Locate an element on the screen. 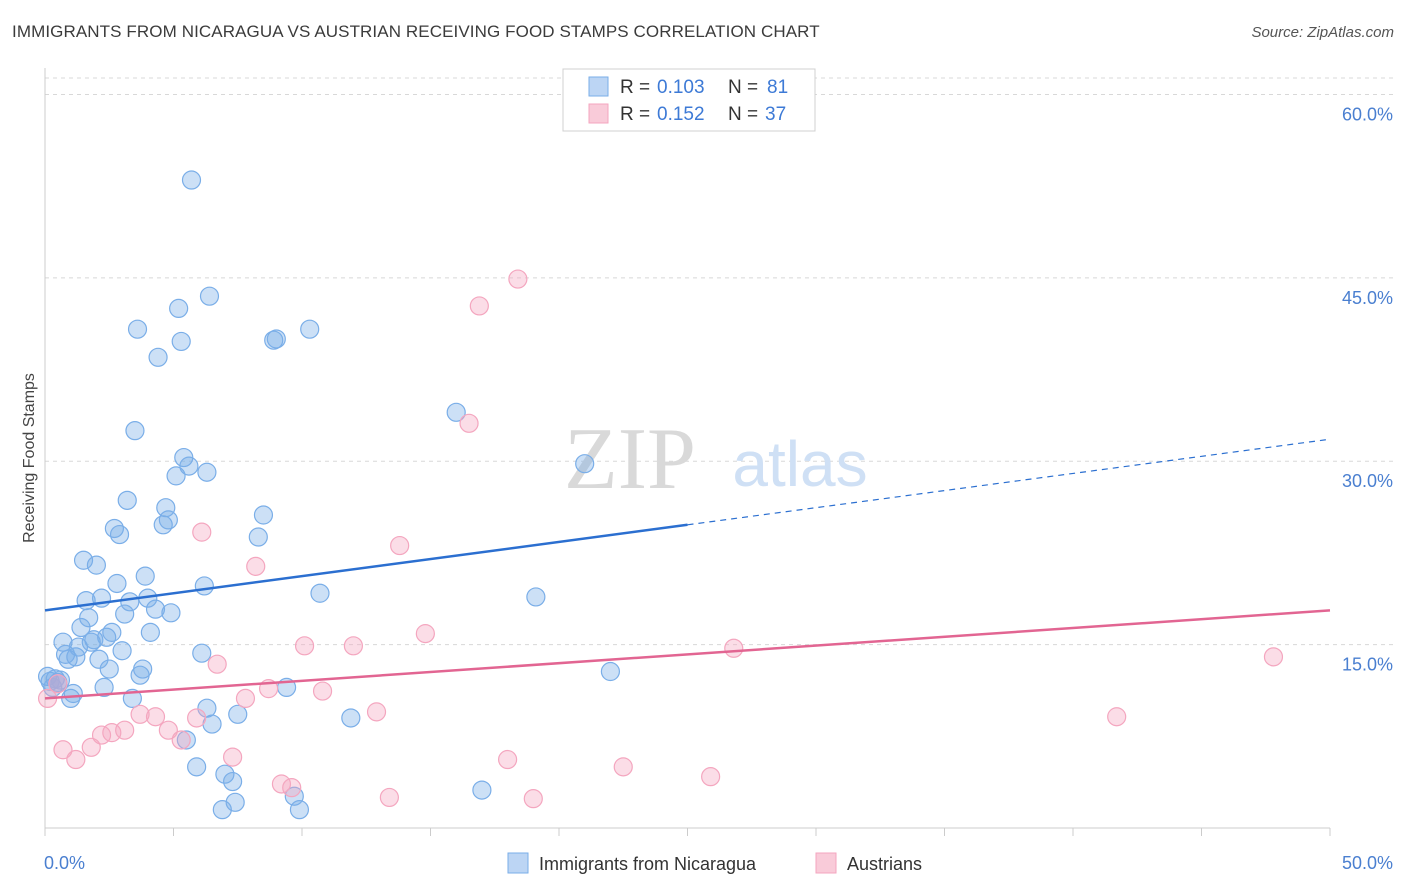  legend-swatch-blue is located at coordinates (598, 86).